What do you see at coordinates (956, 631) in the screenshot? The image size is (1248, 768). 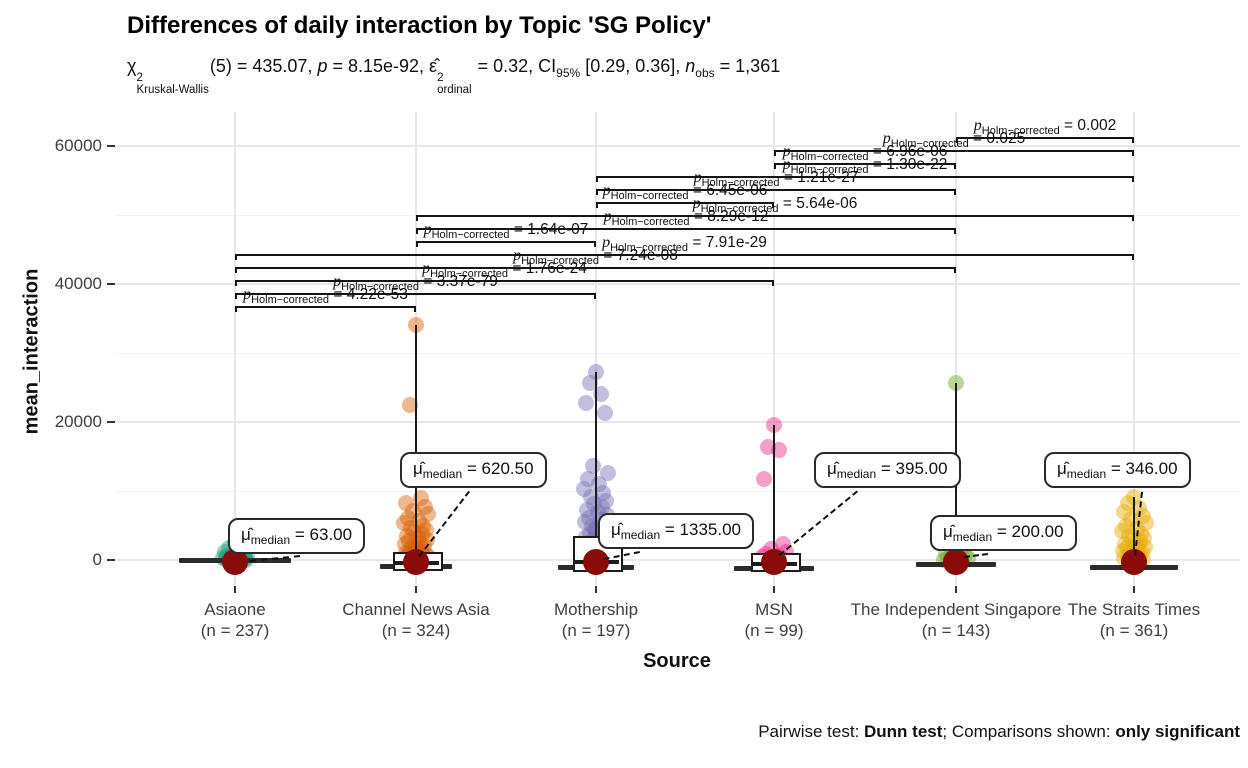 I see `x-tick-line: (n = 143)` at bounding box center [956, 631].